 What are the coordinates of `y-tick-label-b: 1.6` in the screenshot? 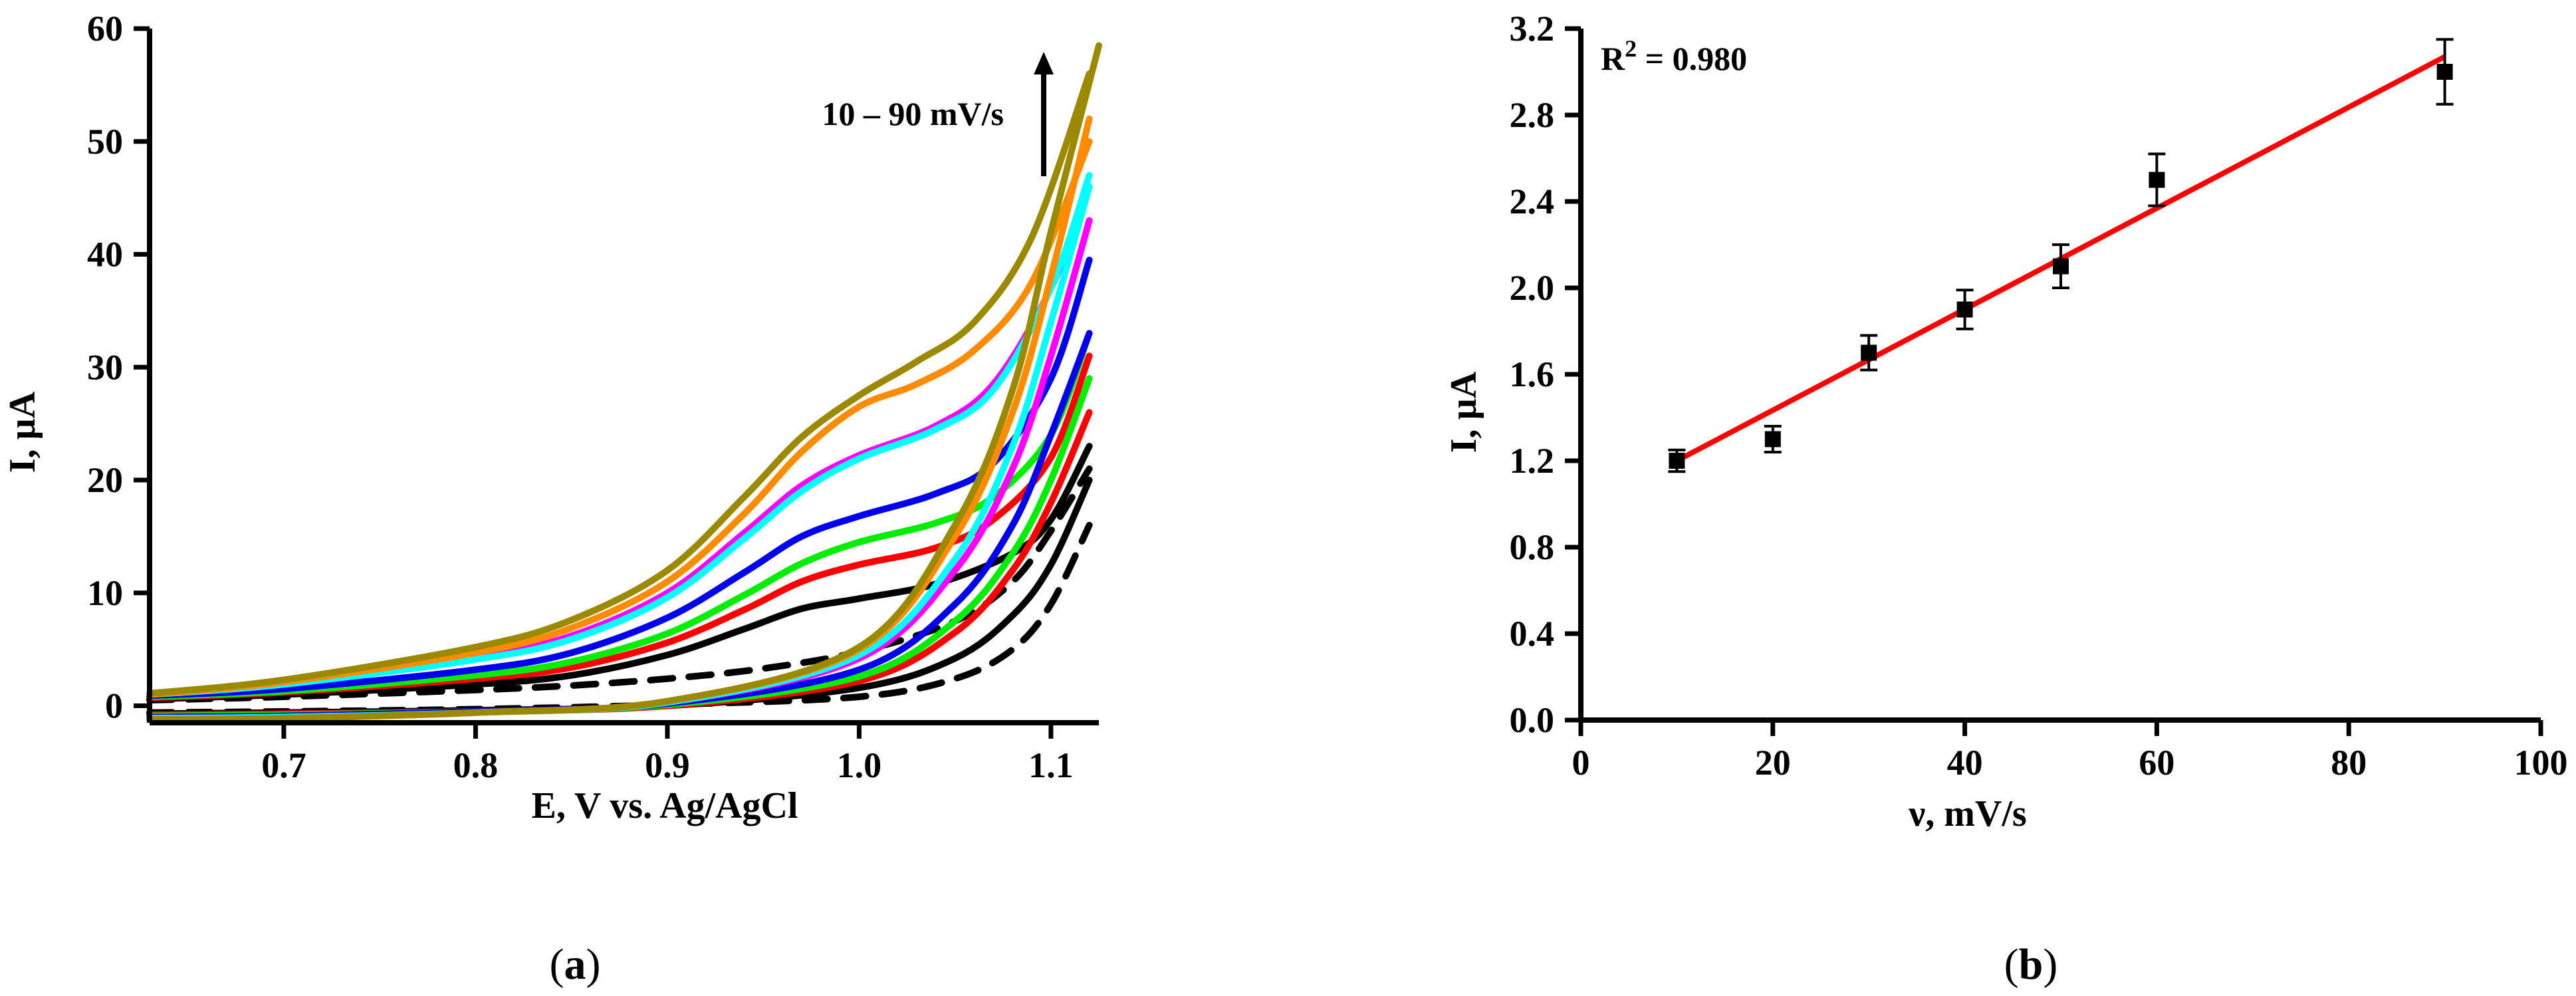 It's located at (1532, 374).